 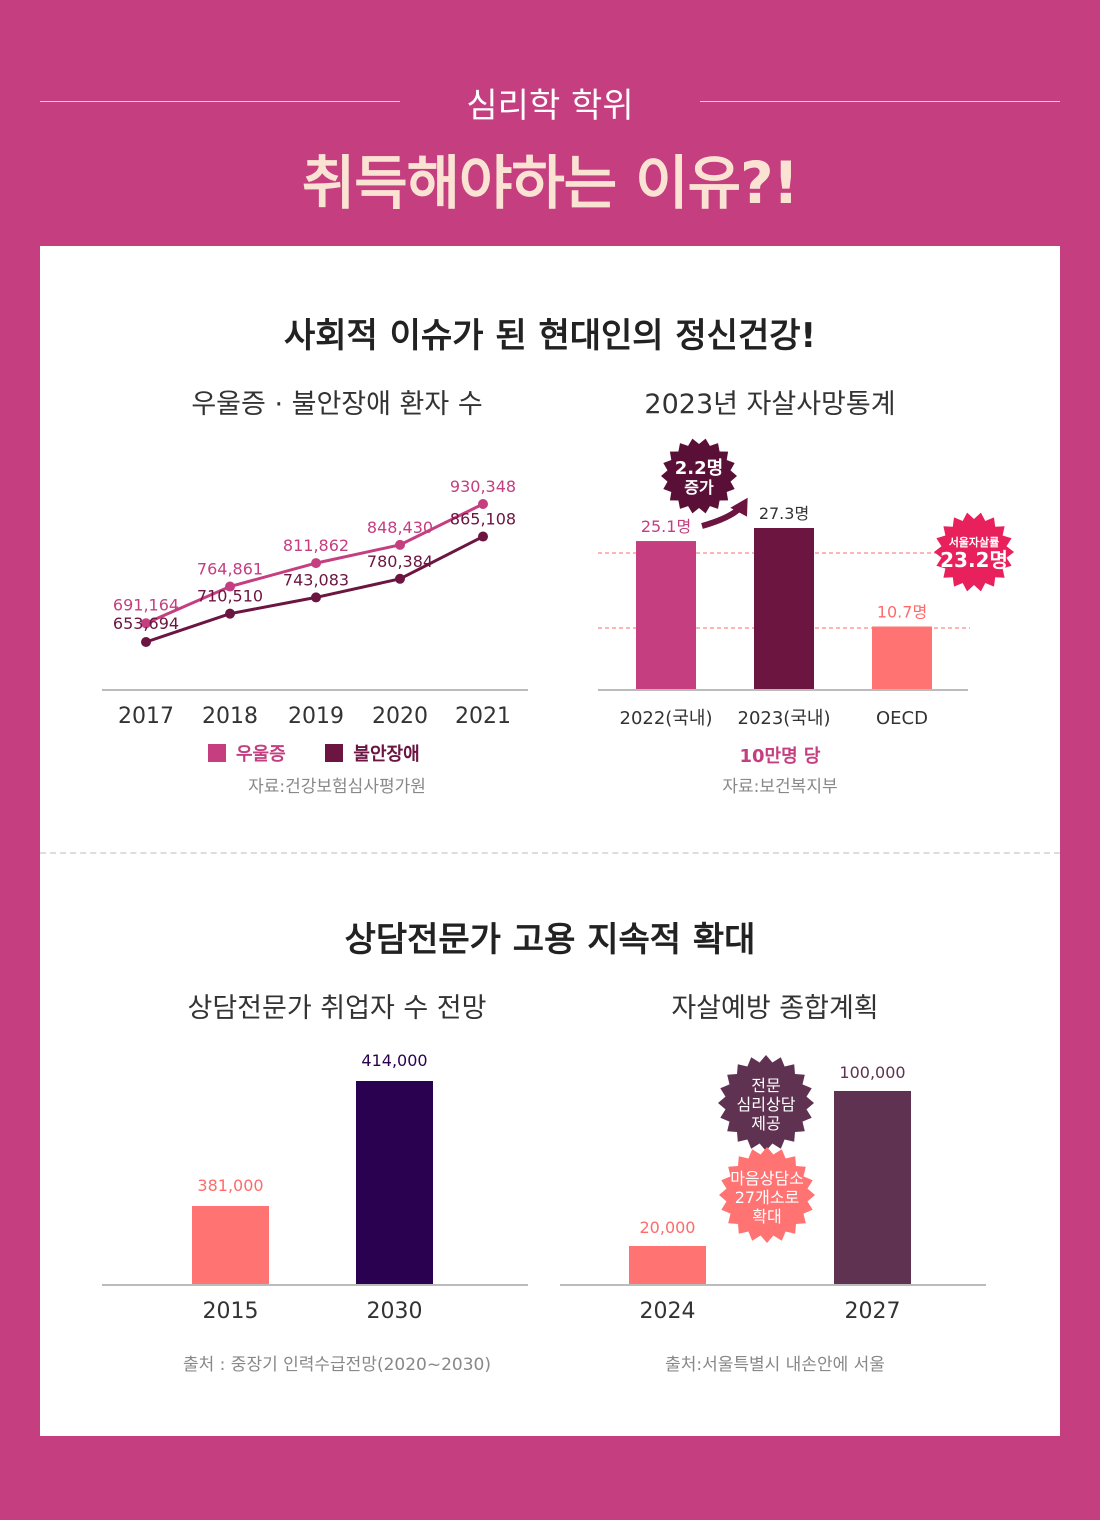 What do you see at coordinates (386, 754) in the screenshot?
I see `legend-label-anxiety: 불안장애` at bounding box center [386, 754].